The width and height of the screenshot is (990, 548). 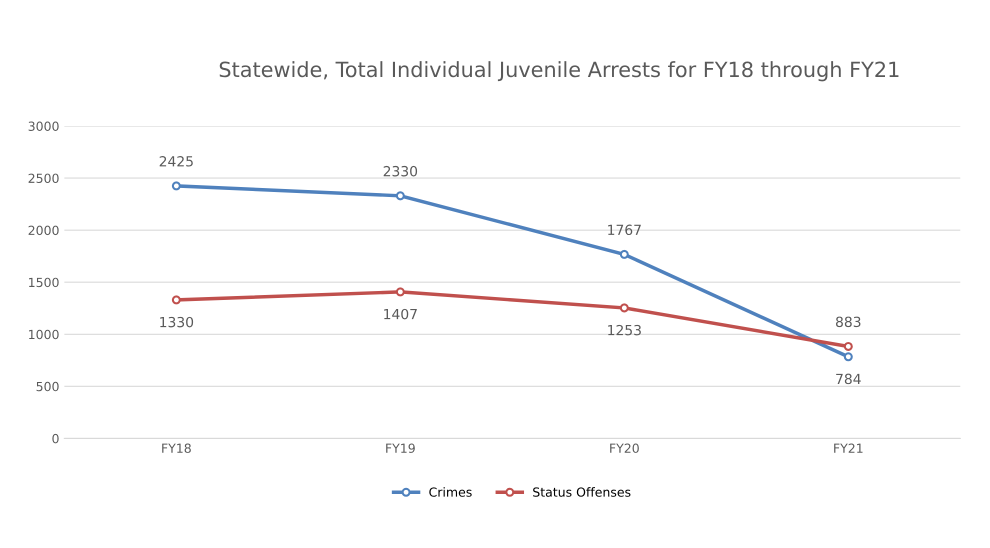 I want to click on x-tick-label: FY20, so click(x=624, y=448).